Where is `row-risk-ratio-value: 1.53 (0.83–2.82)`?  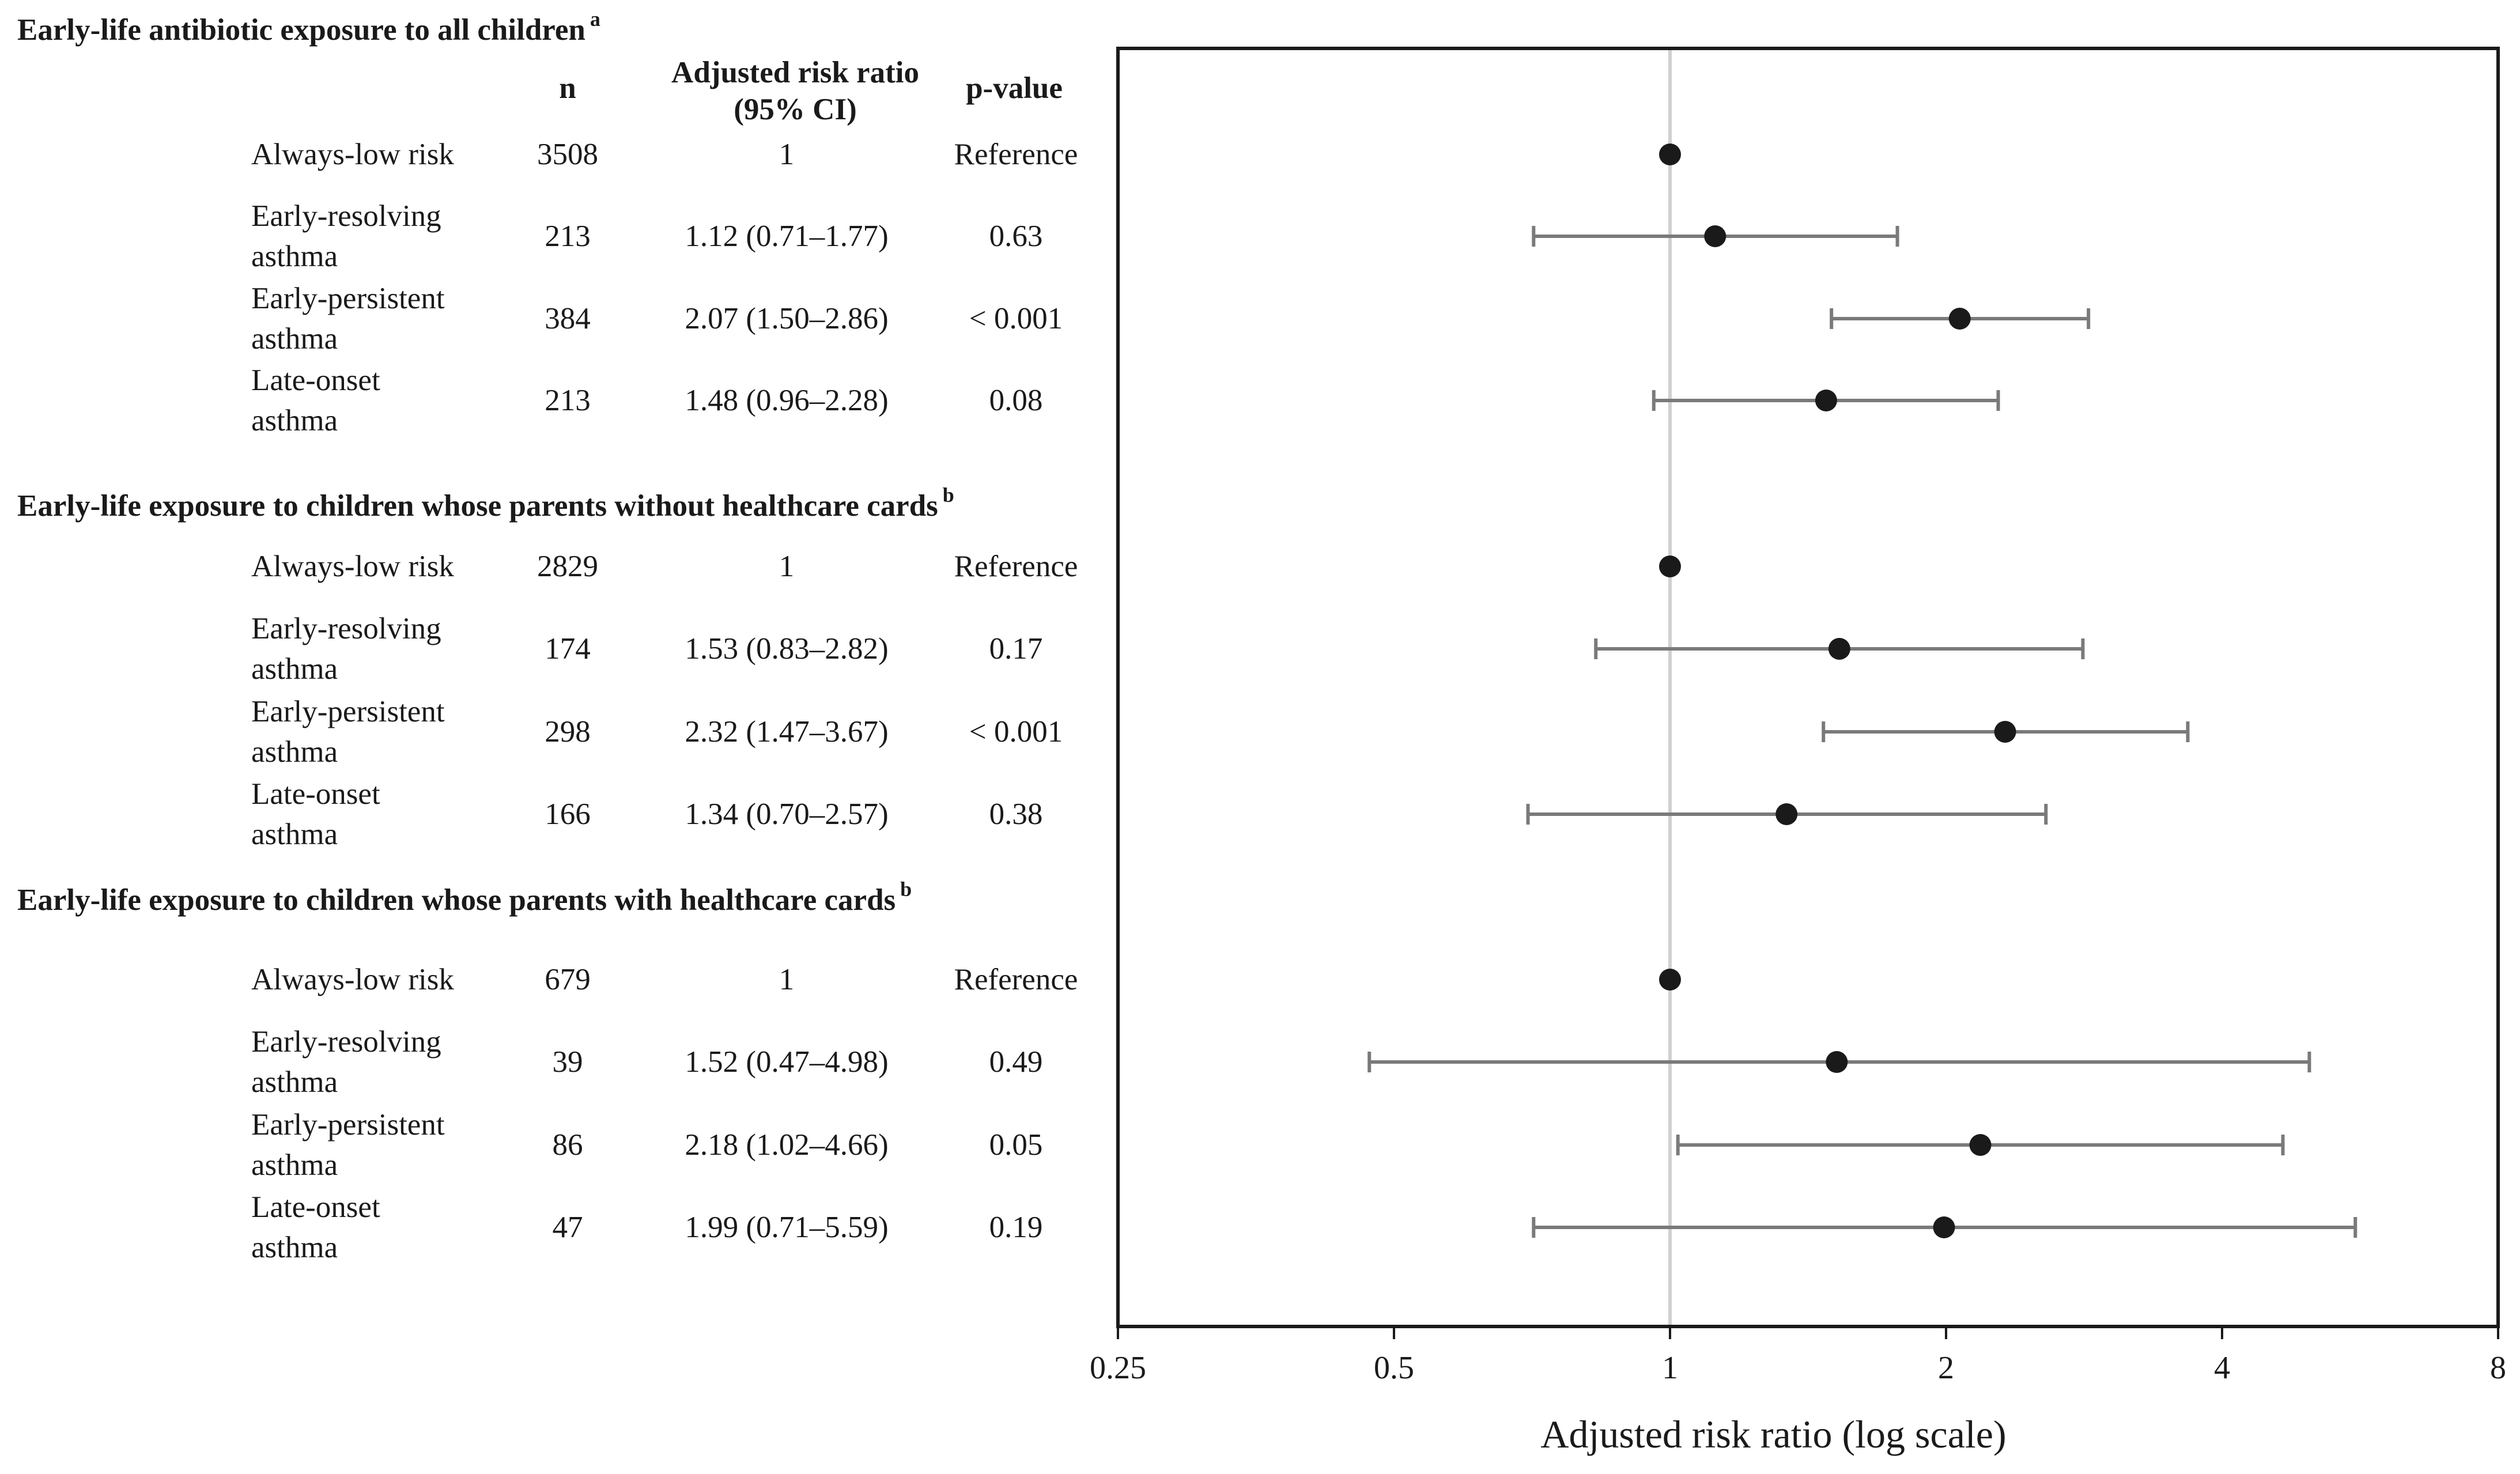
row-risk-ratio-value: 1.53 (0.83–2.82) is located at coordinates (787, 649).